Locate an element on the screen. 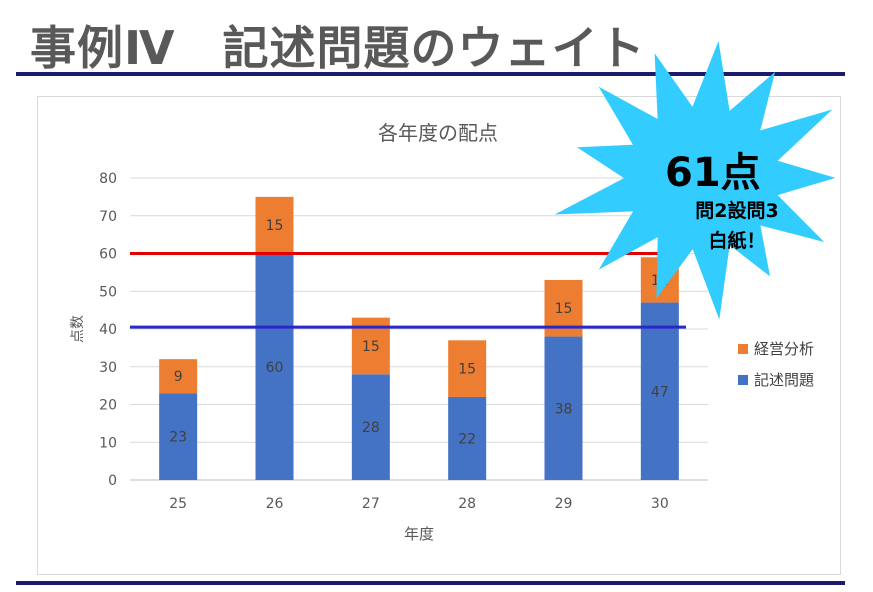 This screenshot has height=592, width=873. x-tick-label: 26 is located at coordinates (275, 504).